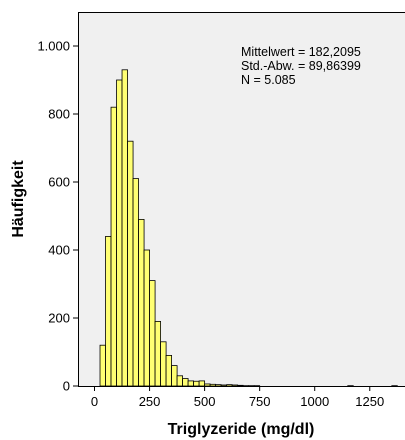 This screenshot has height=440, width=405. Describe the element at coordinates (237, 397) in the screenshot. I see `x-axis-ticks: 0 250 500 750 1000 1250` at that location.